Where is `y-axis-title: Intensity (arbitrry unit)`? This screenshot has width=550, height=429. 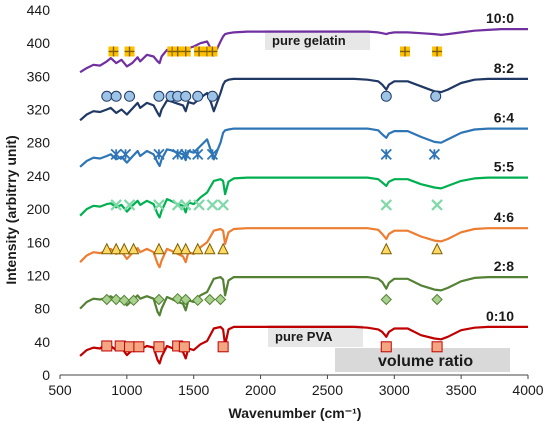 y-axis-title: Intensity (arbitrry unit) is located at coordinates (11, 209).